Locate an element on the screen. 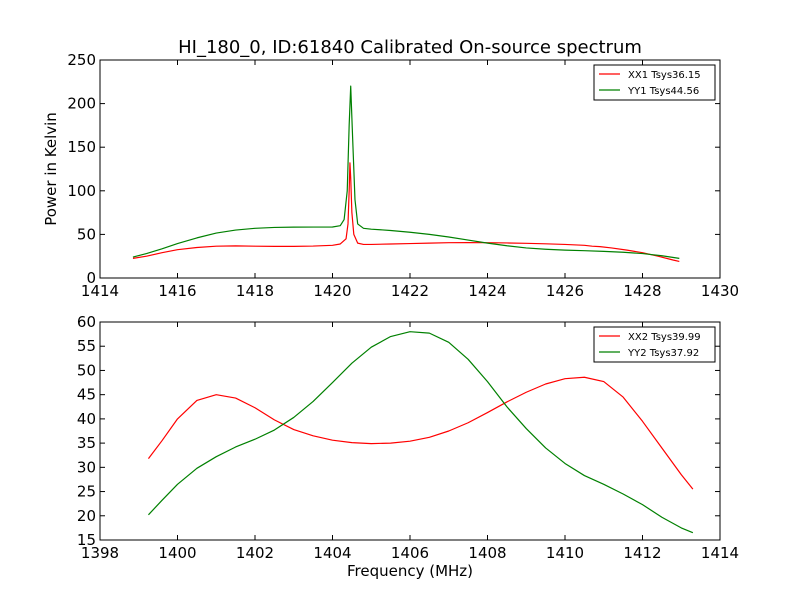  x-tick-label: 1402 is located at coordinates (255, 553).